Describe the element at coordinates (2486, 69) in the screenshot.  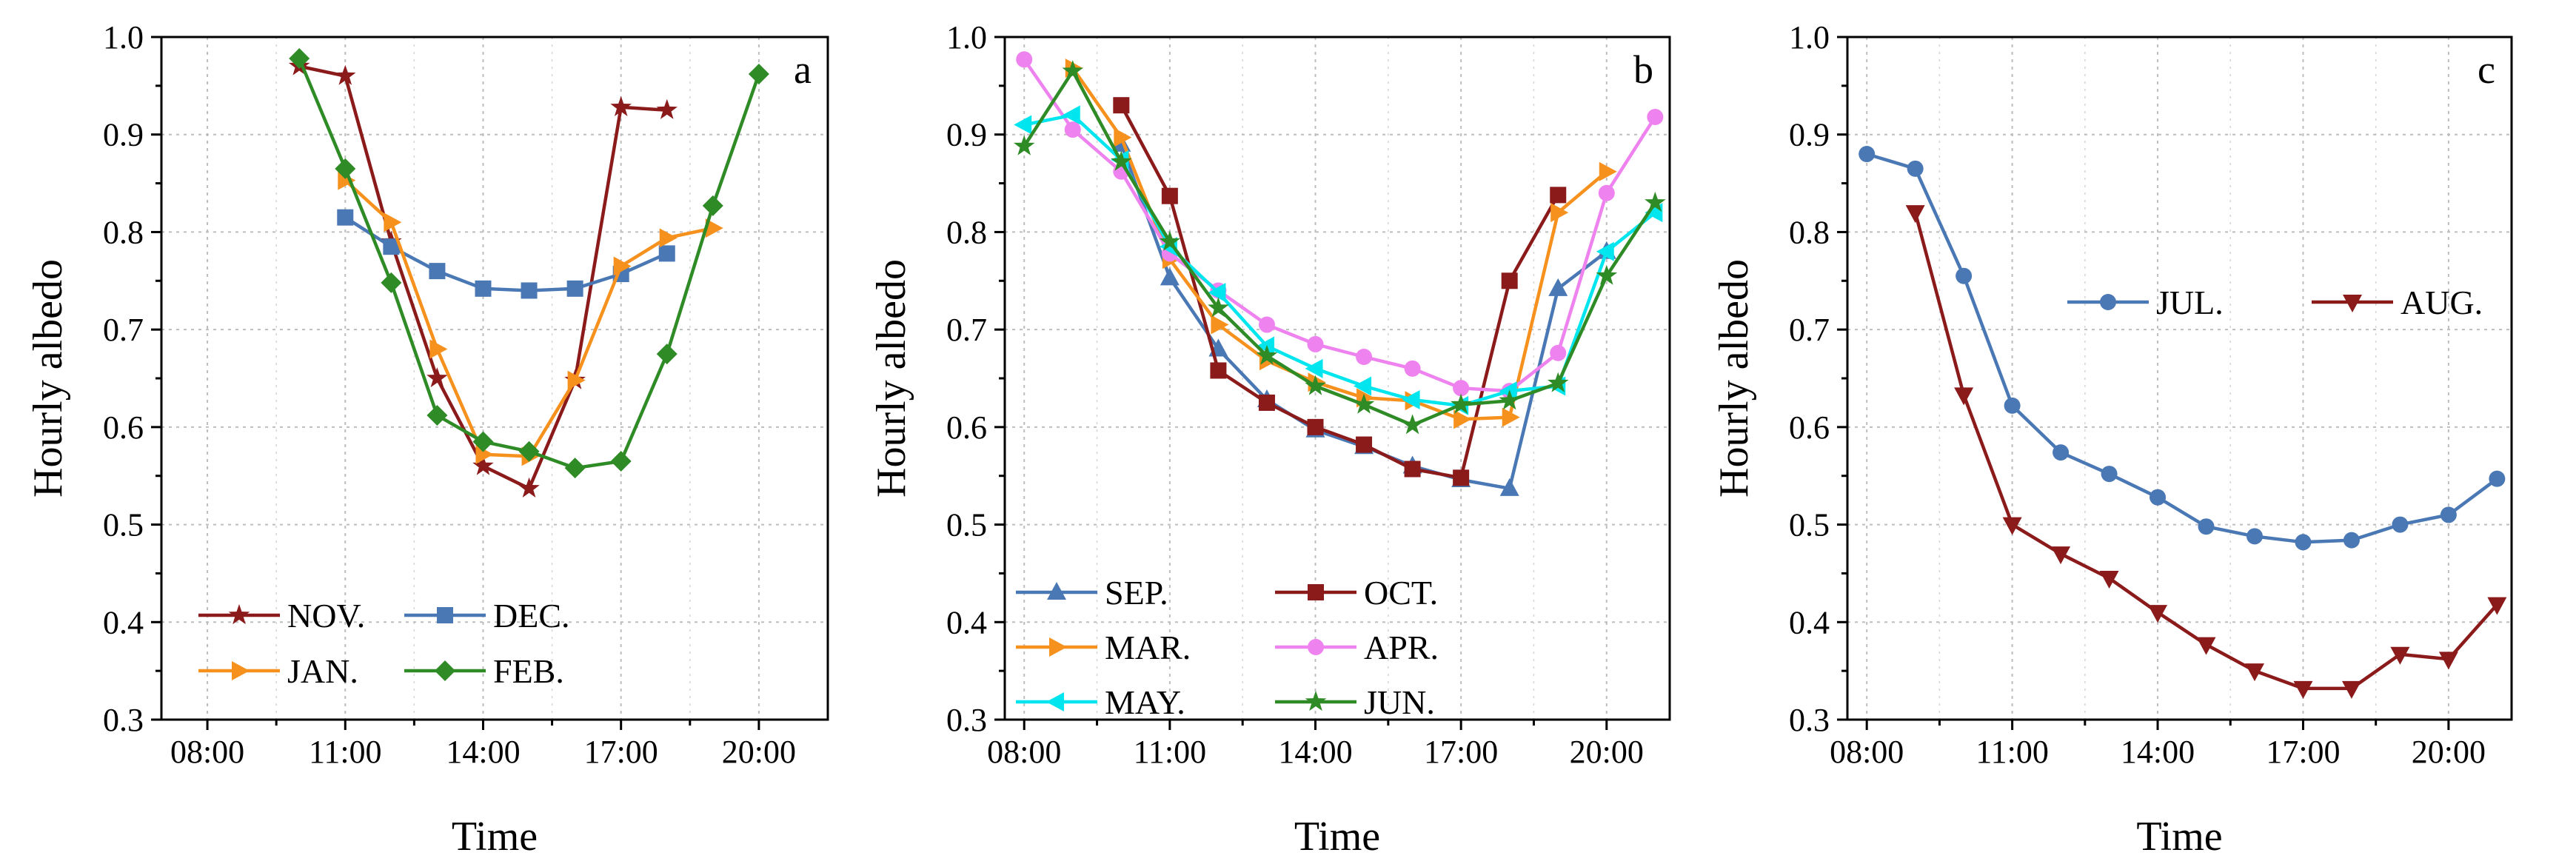
I see `panel-label: c` at that location.